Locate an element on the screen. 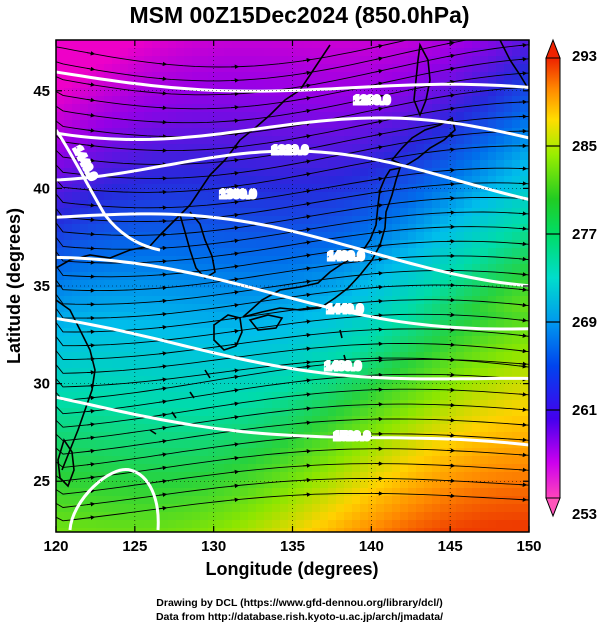 The height and width of the screenshot is (625, 599). coast-china-east is located at coordinates (76, 385).